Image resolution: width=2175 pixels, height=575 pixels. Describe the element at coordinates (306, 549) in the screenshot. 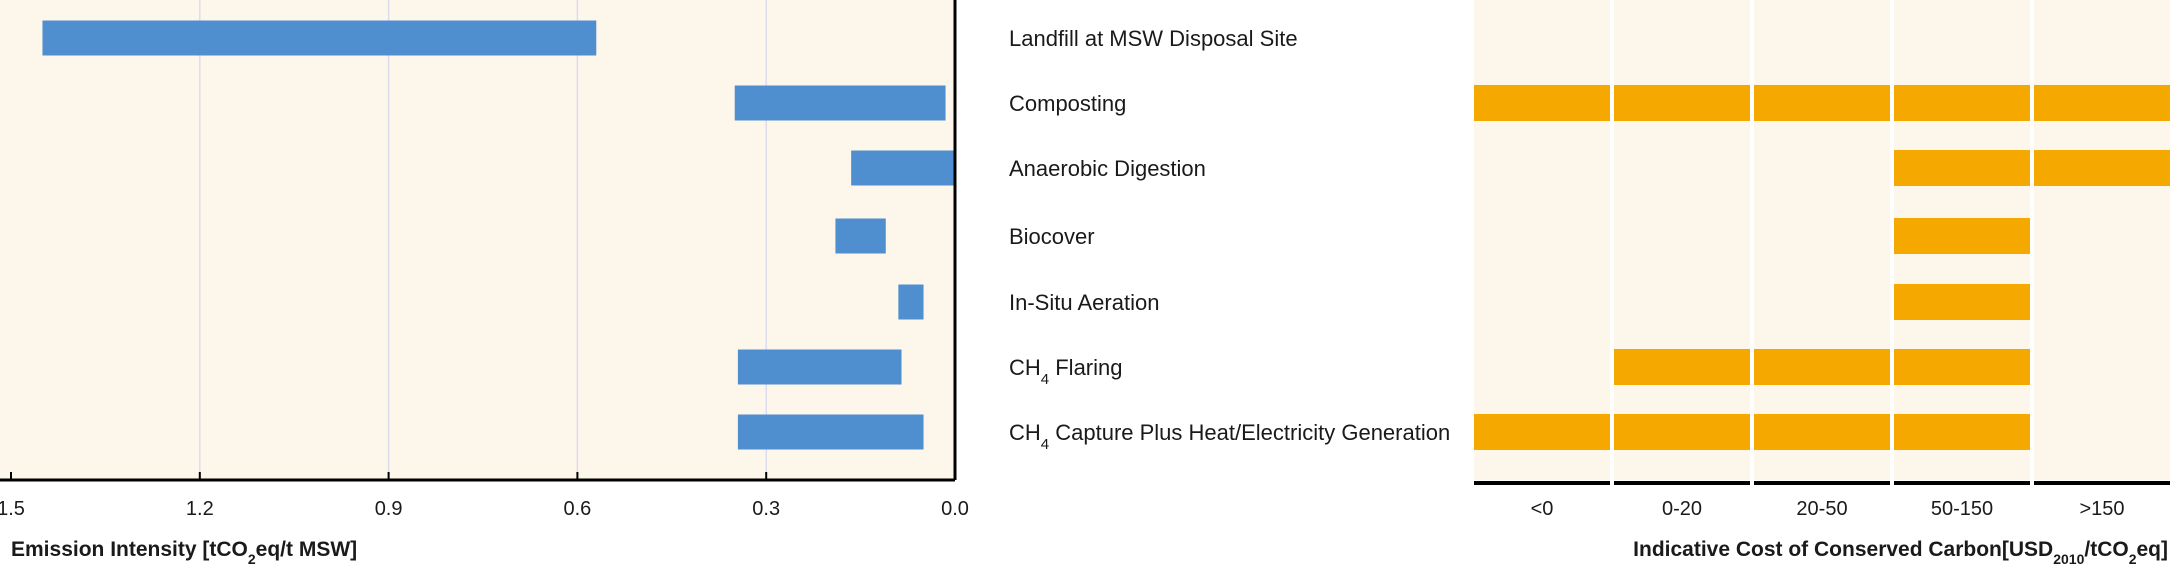

I see `x-axis-title-text: eq/t MSW]` at that location.